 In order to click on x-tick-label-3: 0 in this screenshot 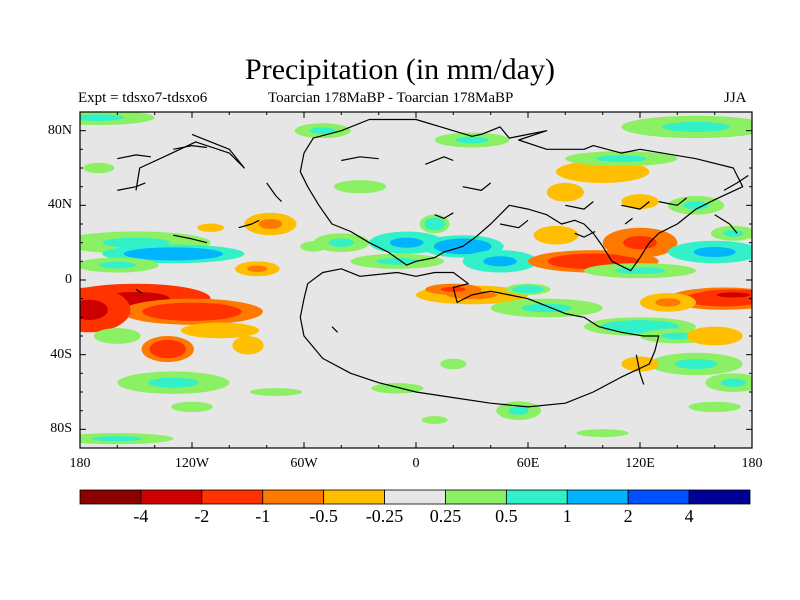, I will do `click(416, 463)`.